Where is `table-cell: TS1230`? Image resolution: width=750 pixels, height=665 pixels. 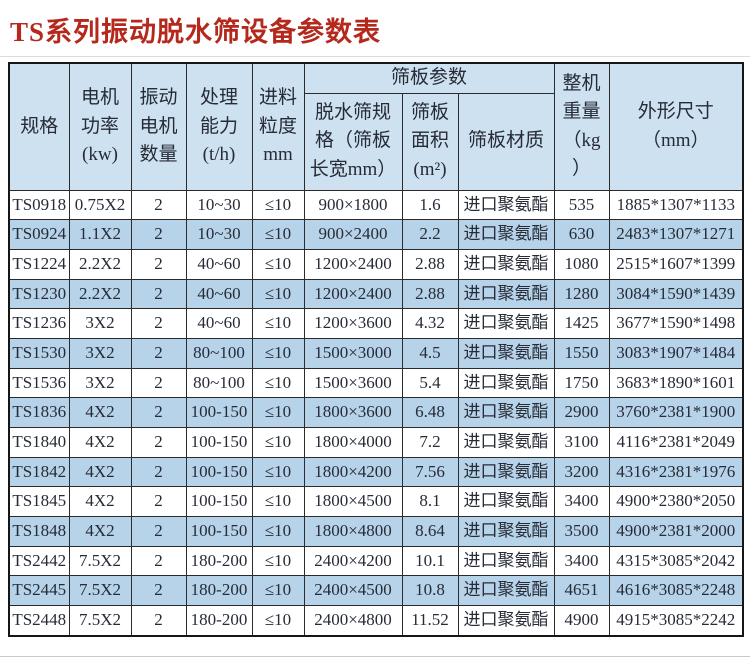
table-cell: TS1230 is located at coordinates (39, 294).